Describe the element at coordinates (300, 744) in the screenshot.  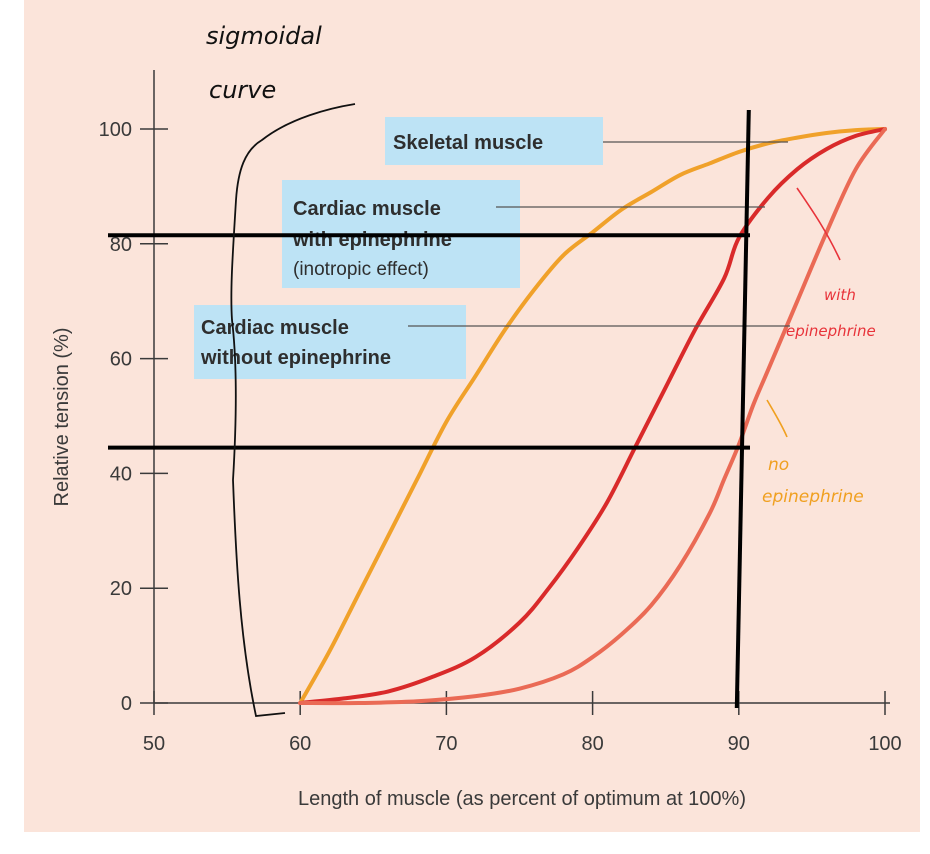
I see `x-tick-label-60: 60` at that location.